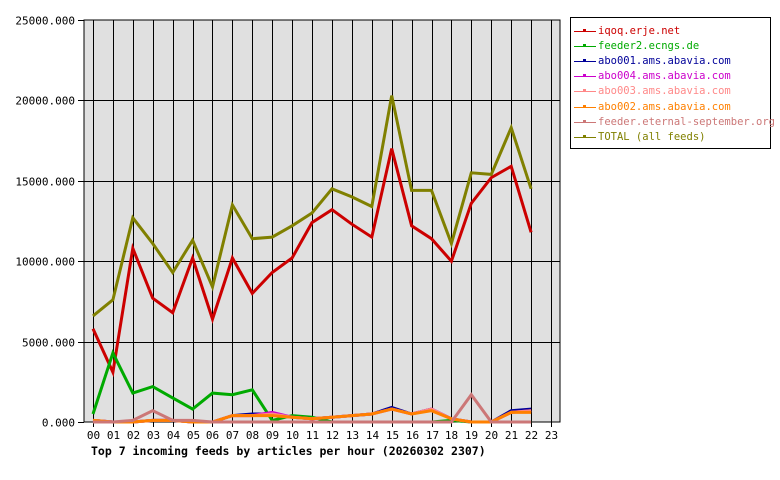 The image size is (780, 480). Describe the element at coordinates (292, 435) in the screenshot. I see `x-tick-label: 10` at that location.